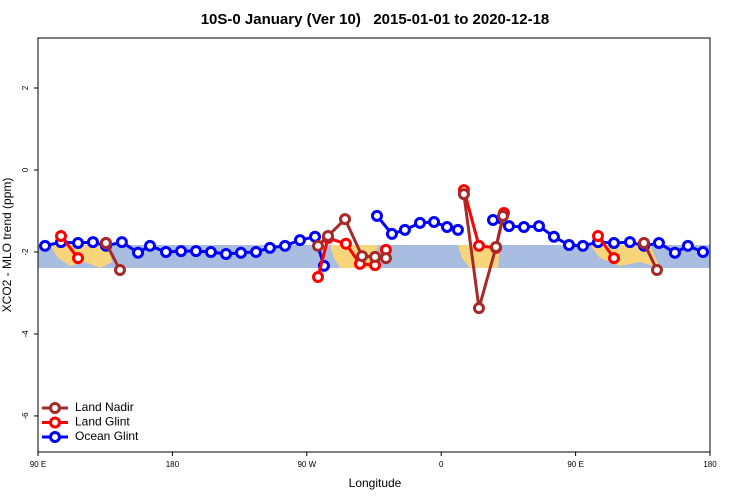 This screenshot has width=750, height=500. I want to click on y-tick-label: -2, so click(25, 252).